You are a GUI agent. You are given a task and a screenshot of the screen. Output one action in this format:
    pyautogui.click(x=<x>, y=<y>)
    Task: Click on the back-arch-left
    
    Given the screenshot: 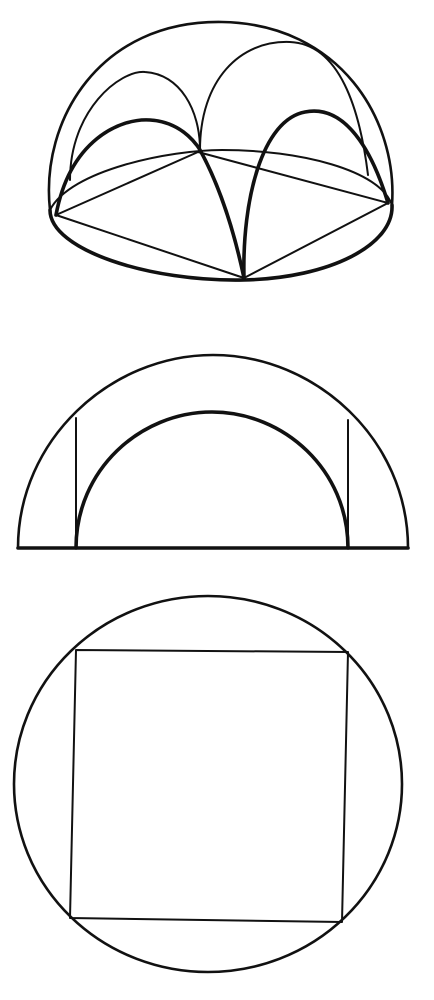 What is the action you would take?
    pyautogui.click(x=135, y=125)
    